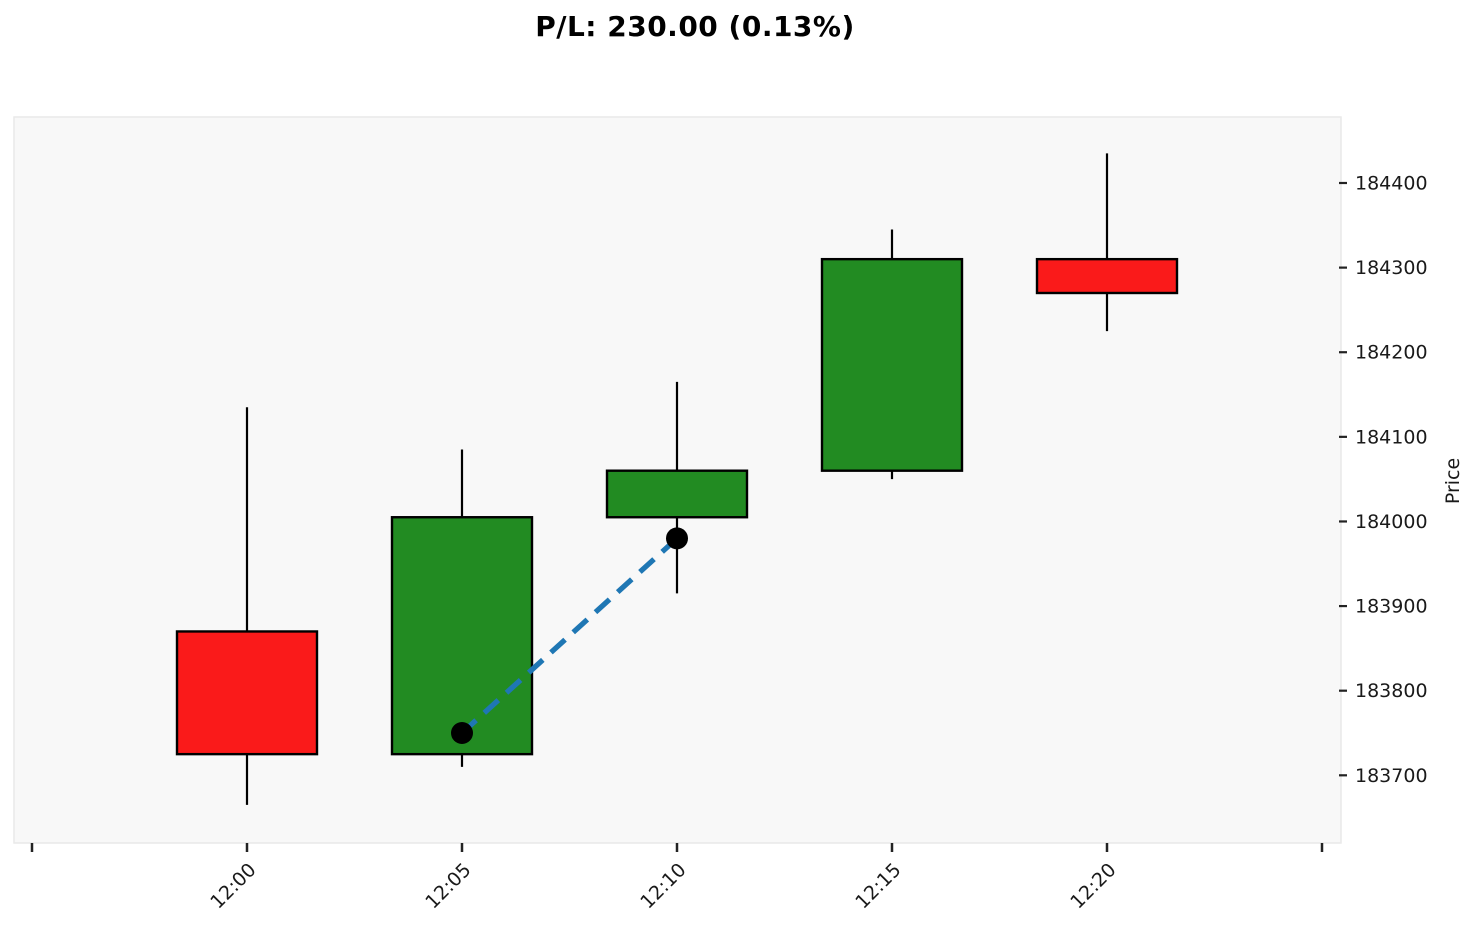  What do you see at coordinates (1453, 481) in the screenshot?
I see `y-axis-title: Price` at bounding box center [1453, 481].